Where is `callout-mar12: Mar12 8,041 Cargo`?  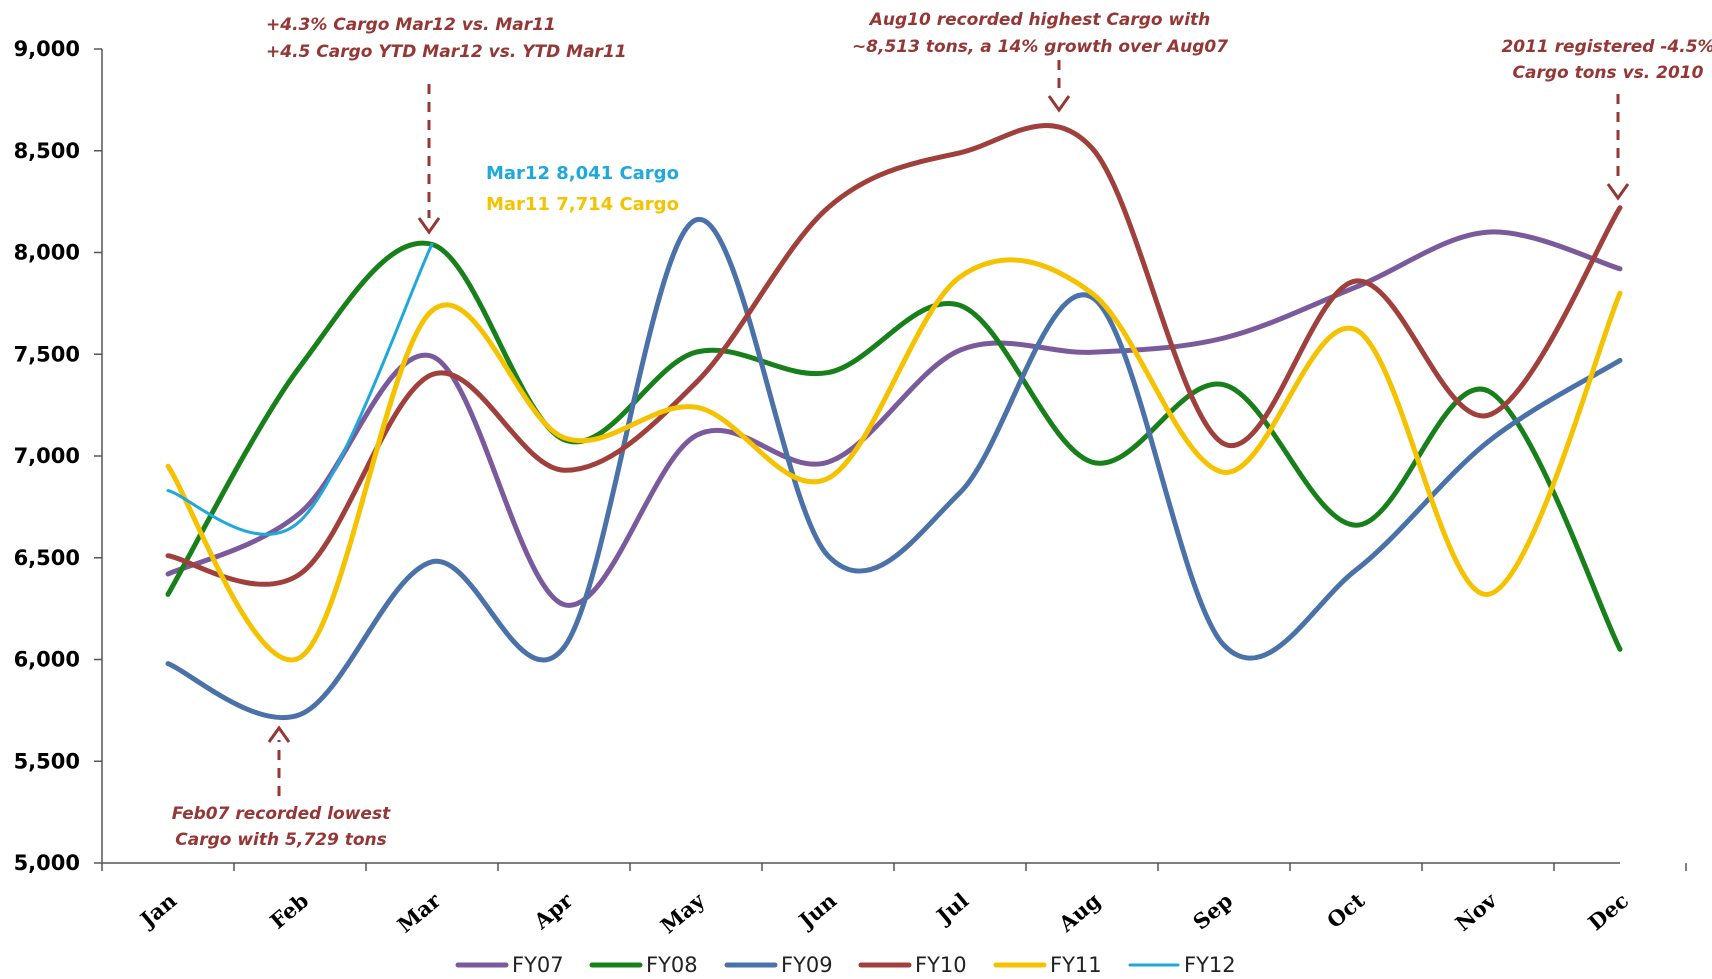 callout-mar12: Mar12 8,041 Cargo is located at coordinates (582, 173).